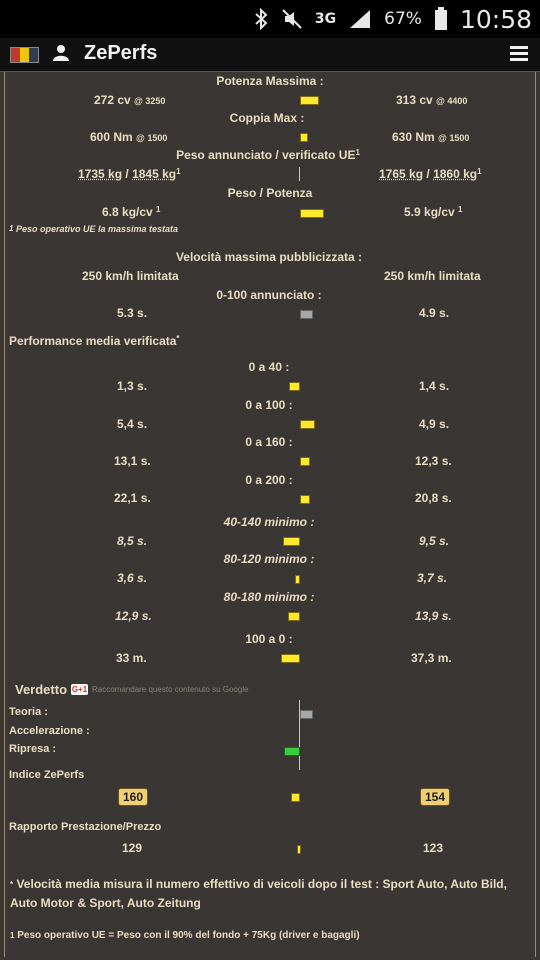 The image size is (540, 960). I want to click on perf-row-left: 3,6 s., so click(132, 578).